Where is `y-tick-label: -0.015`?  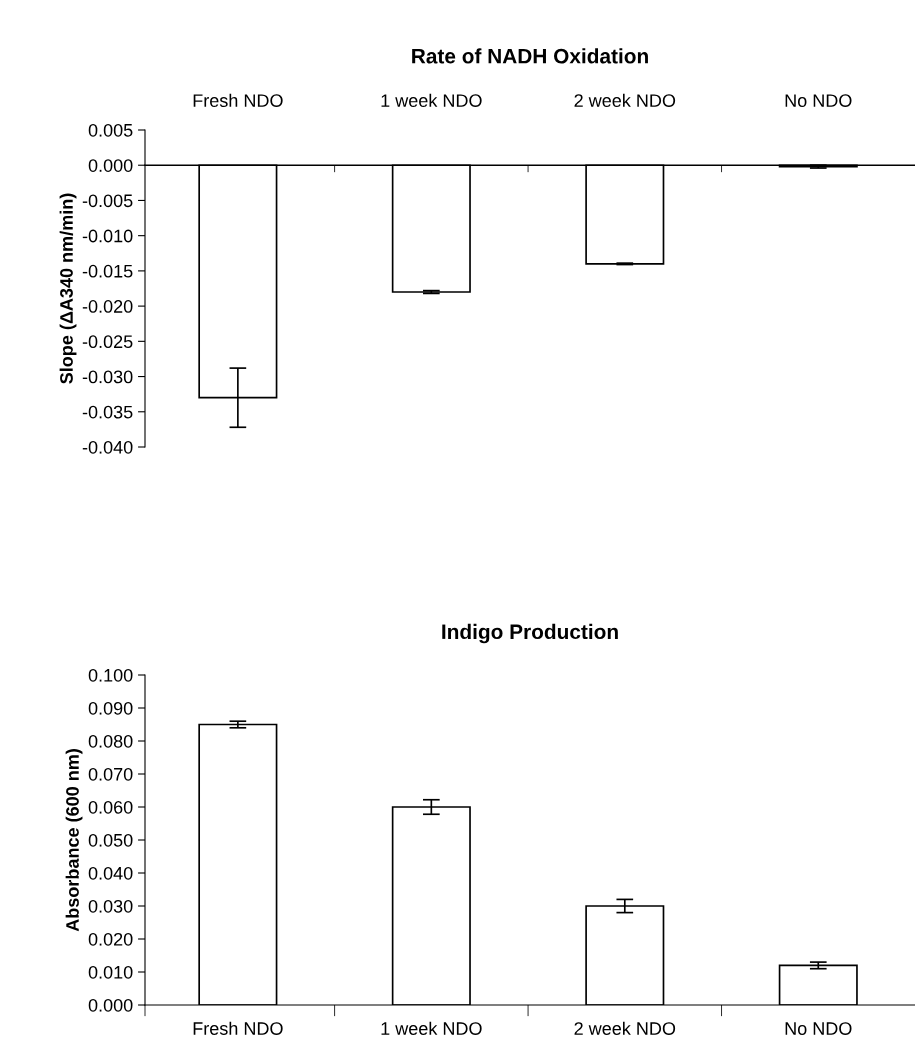
y-tick-label: -0.015 is located at coordinates (107, 271).